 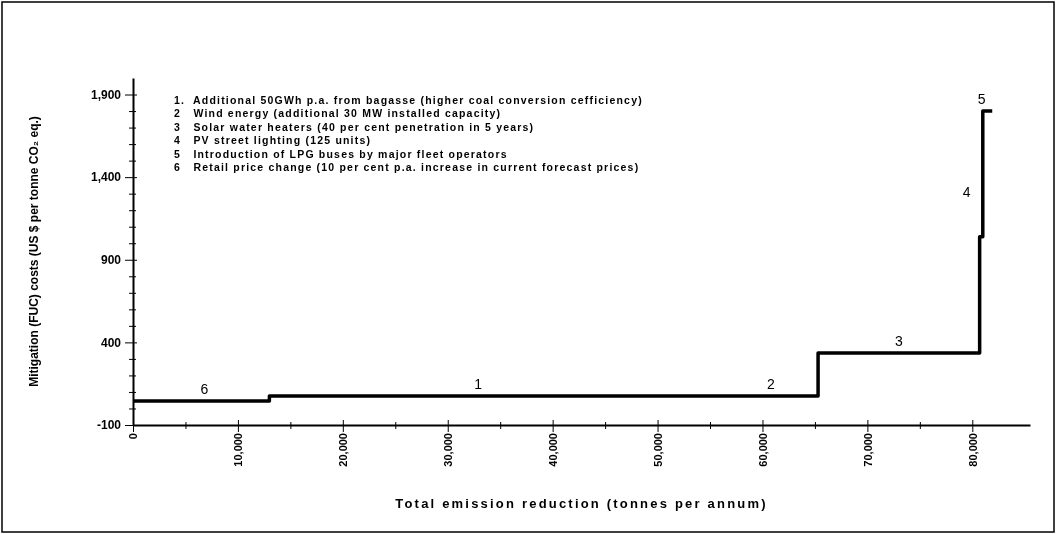 I want to click on x-tick-label: 0, so click(x=133, y=436).